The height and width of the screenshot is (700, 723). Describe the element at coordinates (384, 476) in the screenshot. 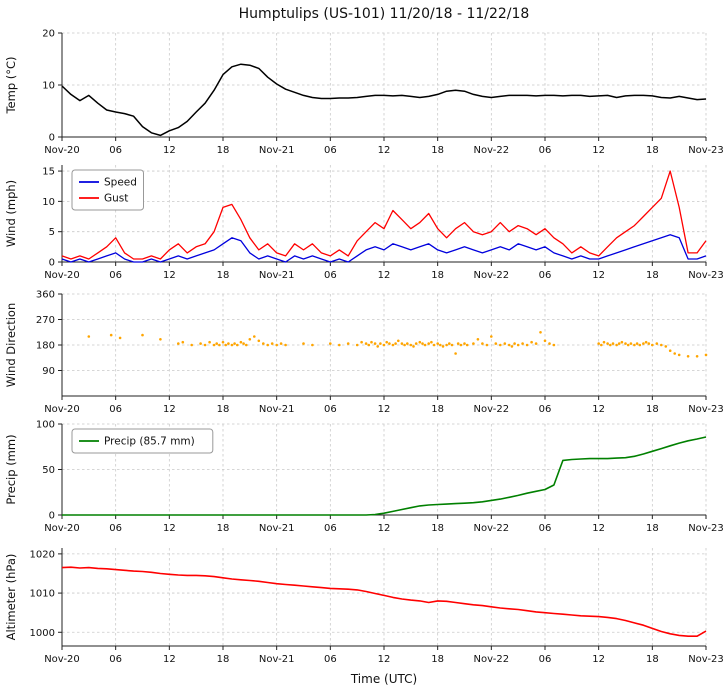

I see `series-line-Precip (85.7 mm)` at that location.